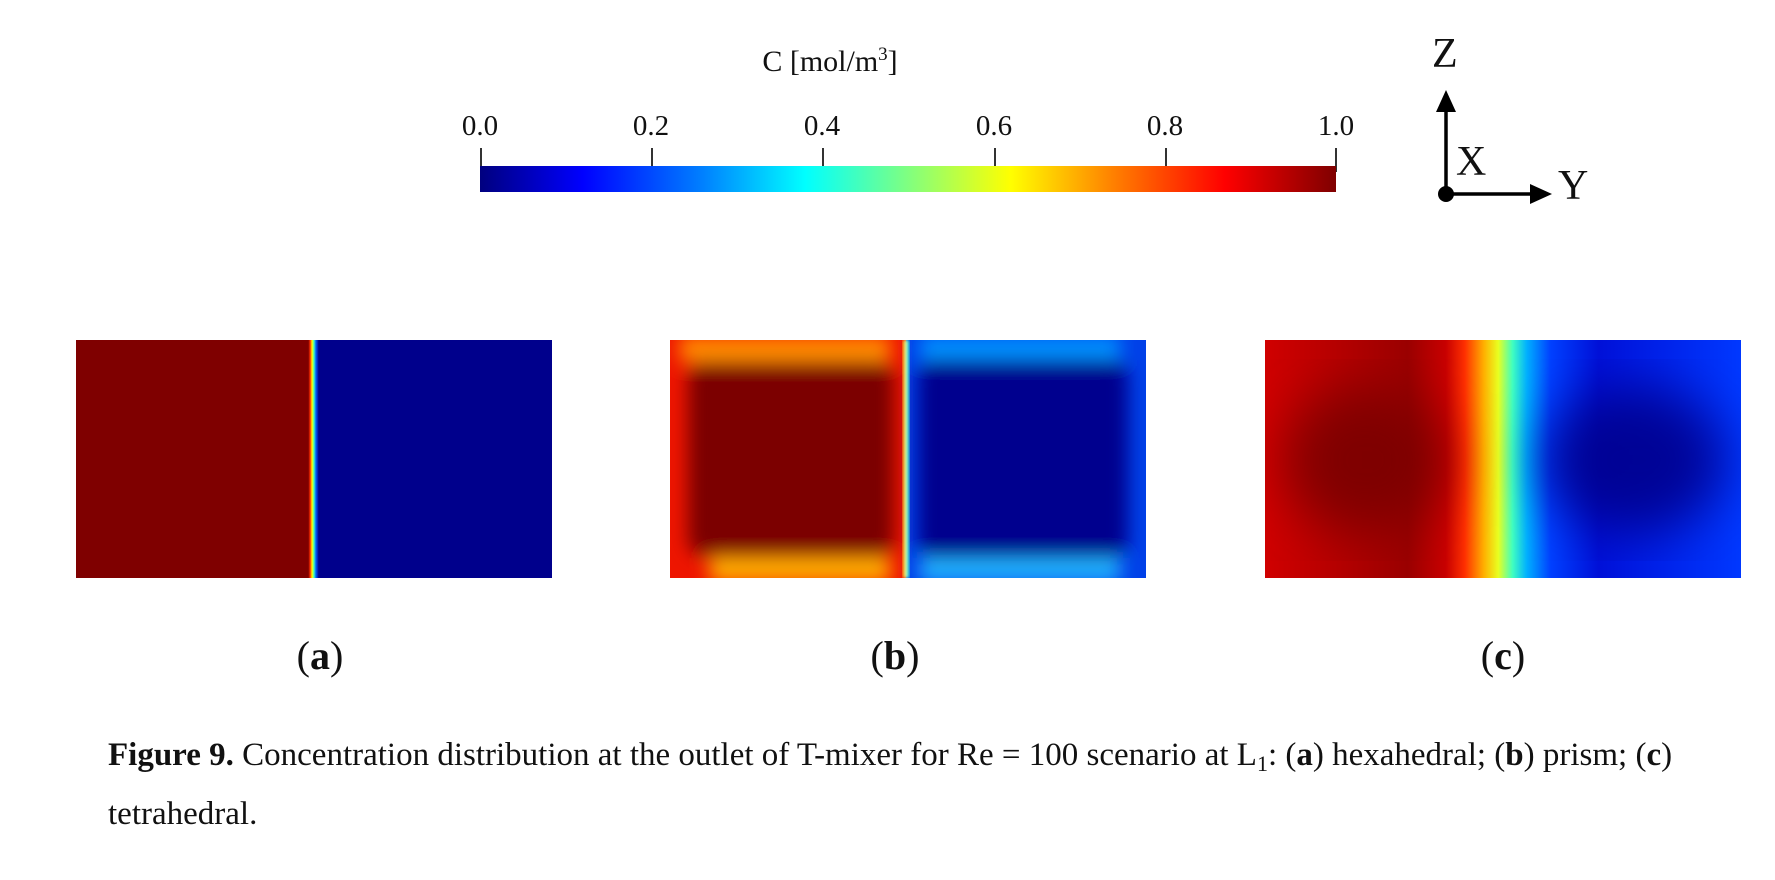  I want to click on colorbar-tick-label: 0.2, so click(651, 126).